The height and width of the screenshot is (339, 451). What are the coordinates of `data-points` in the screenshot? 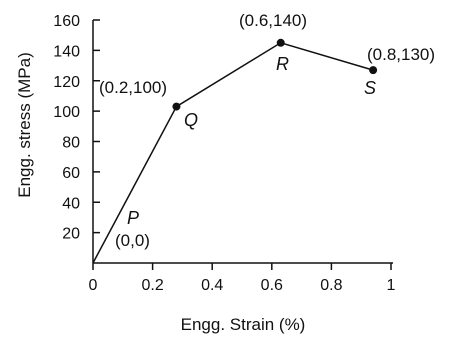 It's located at (275, 74).